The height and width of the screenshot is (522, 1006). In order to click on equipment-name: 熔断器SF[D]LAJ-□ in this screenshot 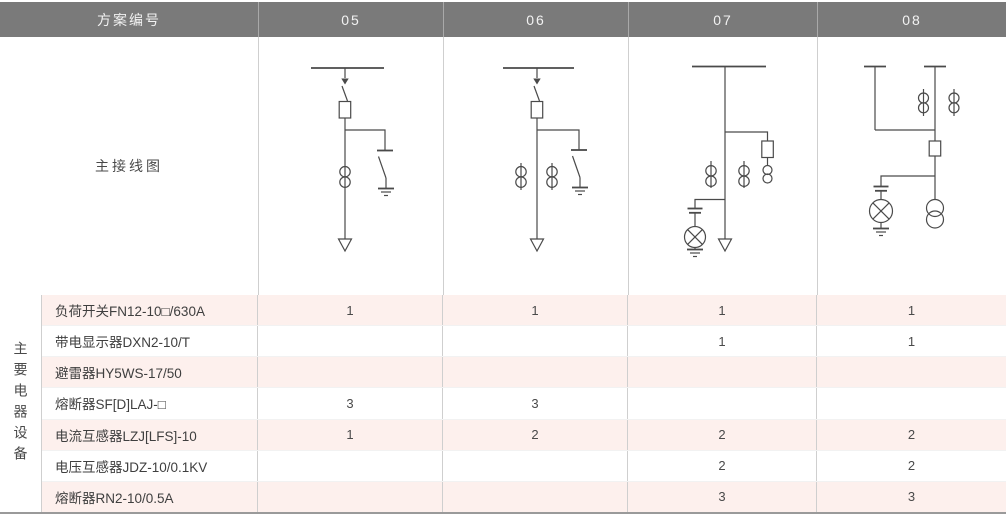, I will do `click(150, 403)`.